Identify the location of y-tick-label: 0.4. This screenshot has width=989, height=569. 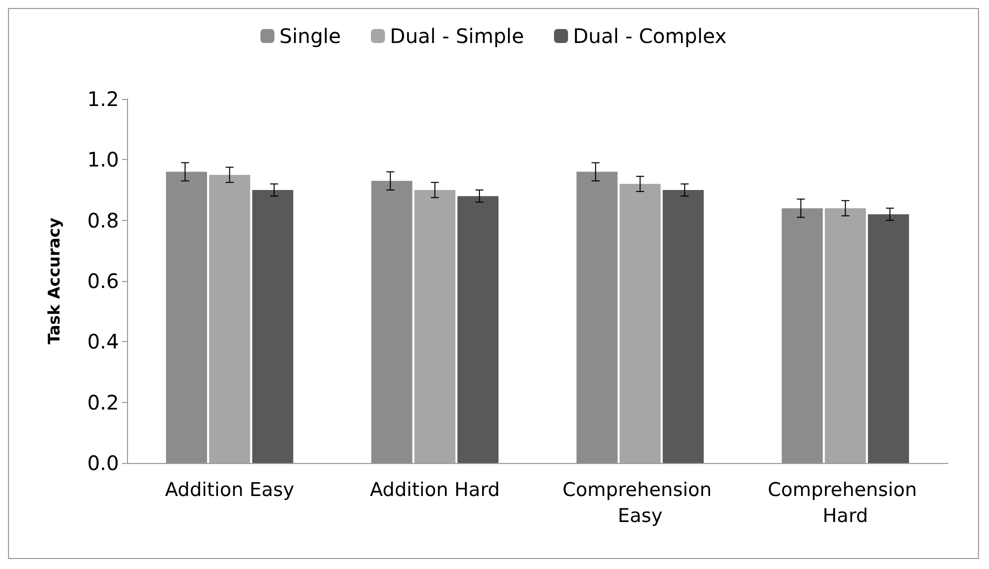
(103, 342).